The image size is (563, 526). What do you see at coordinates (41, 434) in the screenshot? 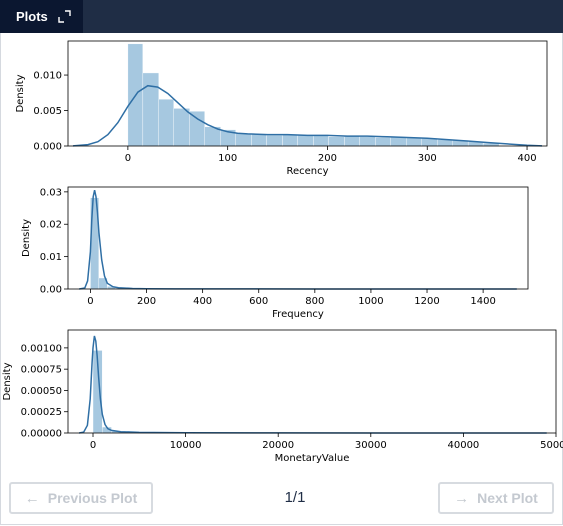
I see `y-tick-label: 0.00000` at bounding box center [41, 434].